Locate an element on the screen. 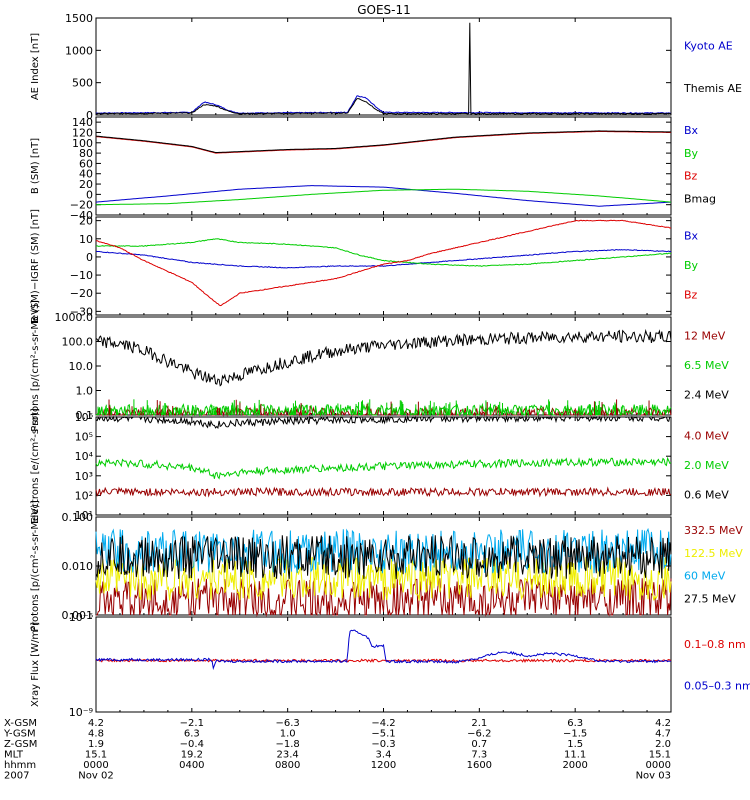  x-row-value: 2.1 is located at coordinates (479, 723).